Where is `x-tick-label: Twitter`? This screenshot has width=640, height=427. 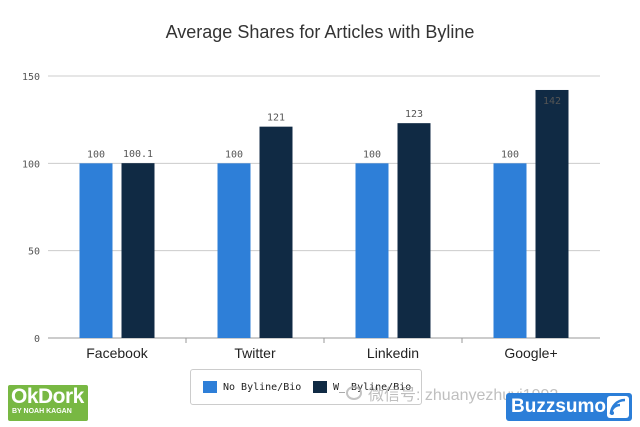
x-tick-label: Twitter is located at coordinates (255, 353).